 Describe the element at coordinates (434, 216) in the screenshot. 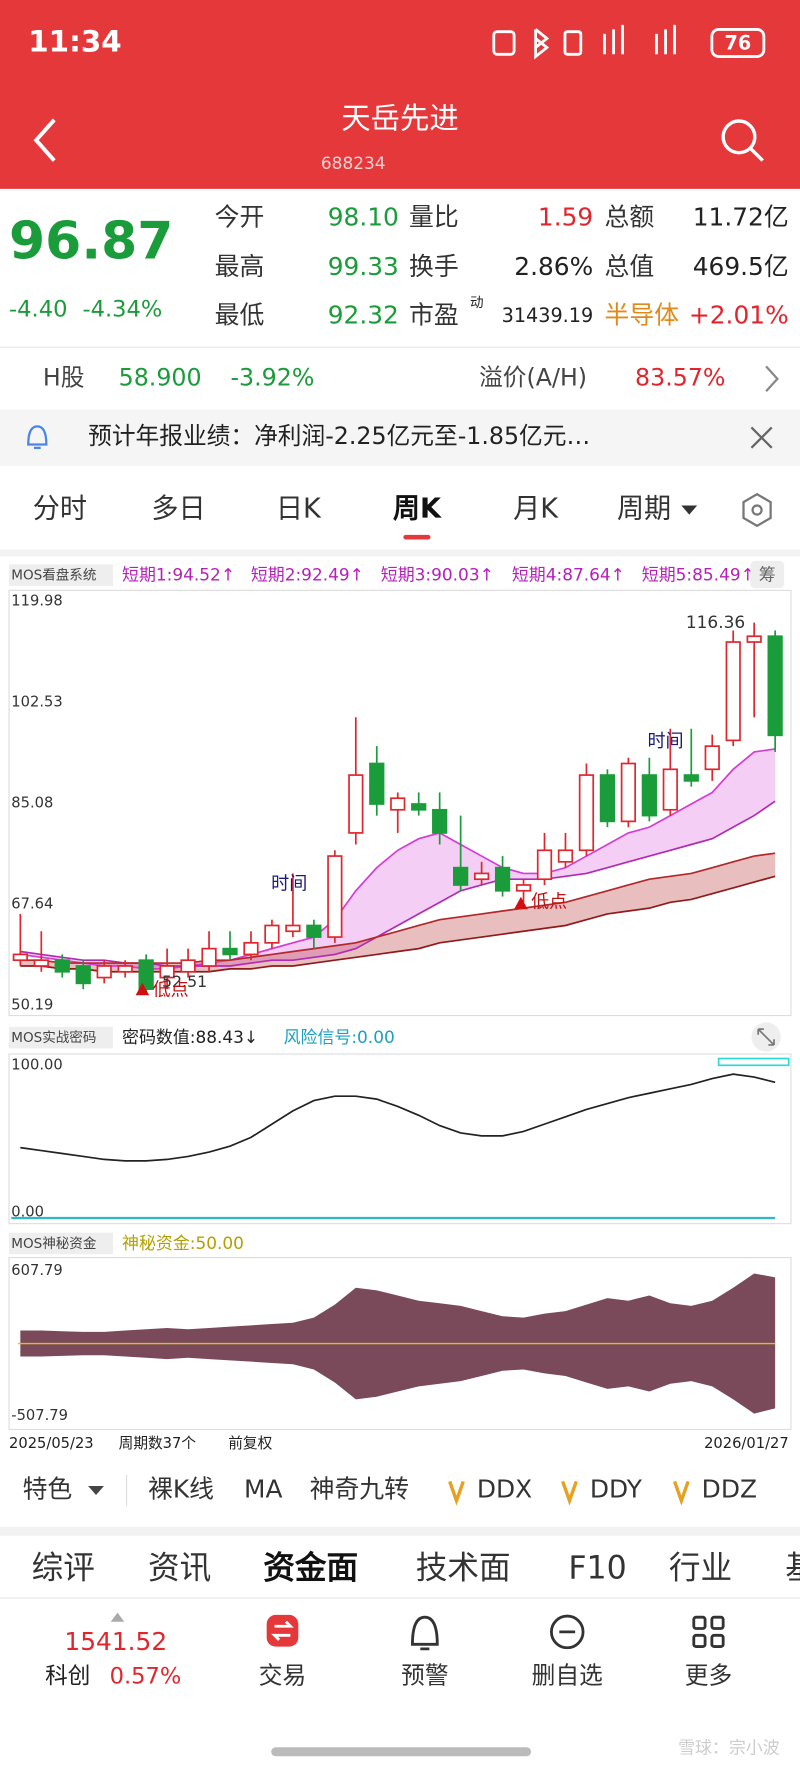

I see `field-label: 量比` at that location.